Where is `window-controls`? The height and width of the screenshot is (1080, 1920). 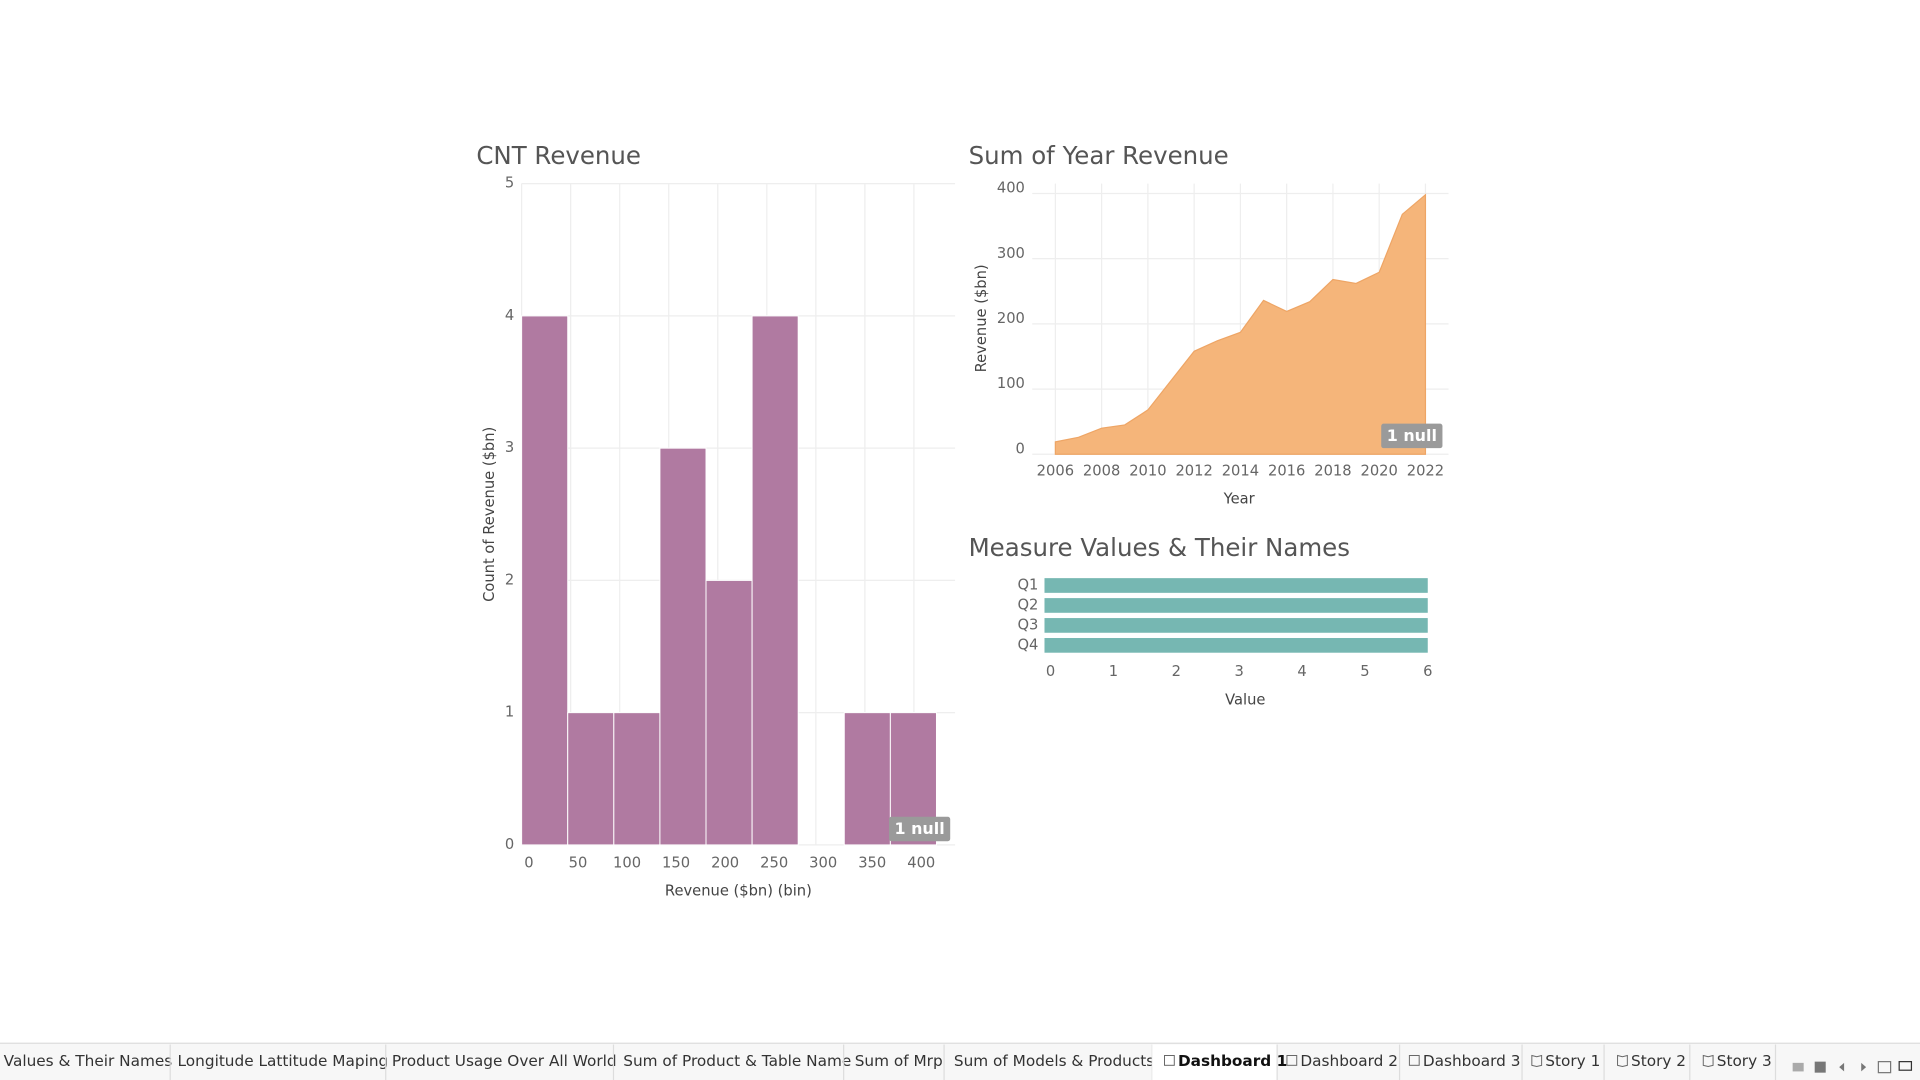
window-controls is located at coordinates (1852, 1067).